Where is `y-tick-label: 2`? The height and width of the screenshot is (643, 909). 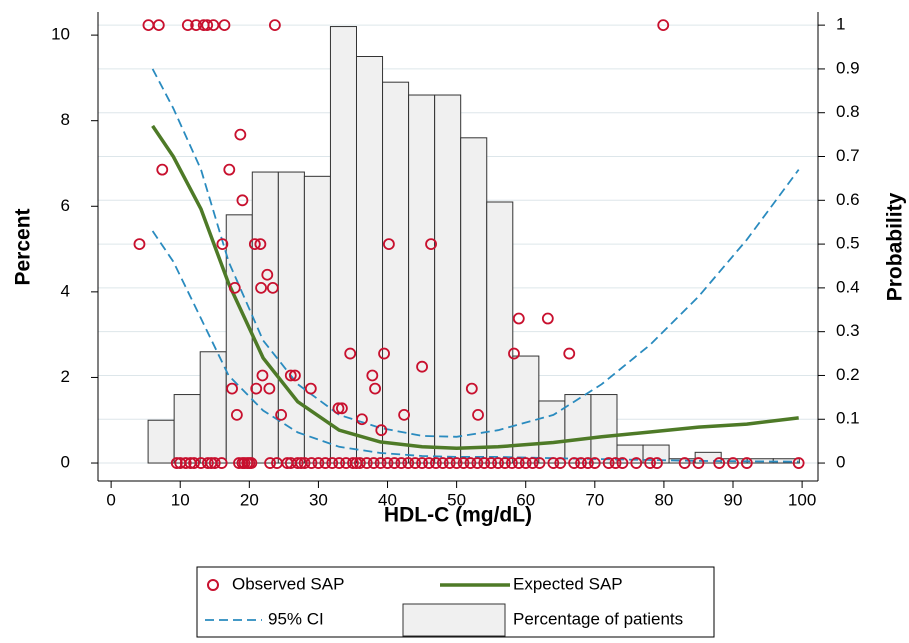
y-tick-label: 2 is located at coordinates (65, 376).